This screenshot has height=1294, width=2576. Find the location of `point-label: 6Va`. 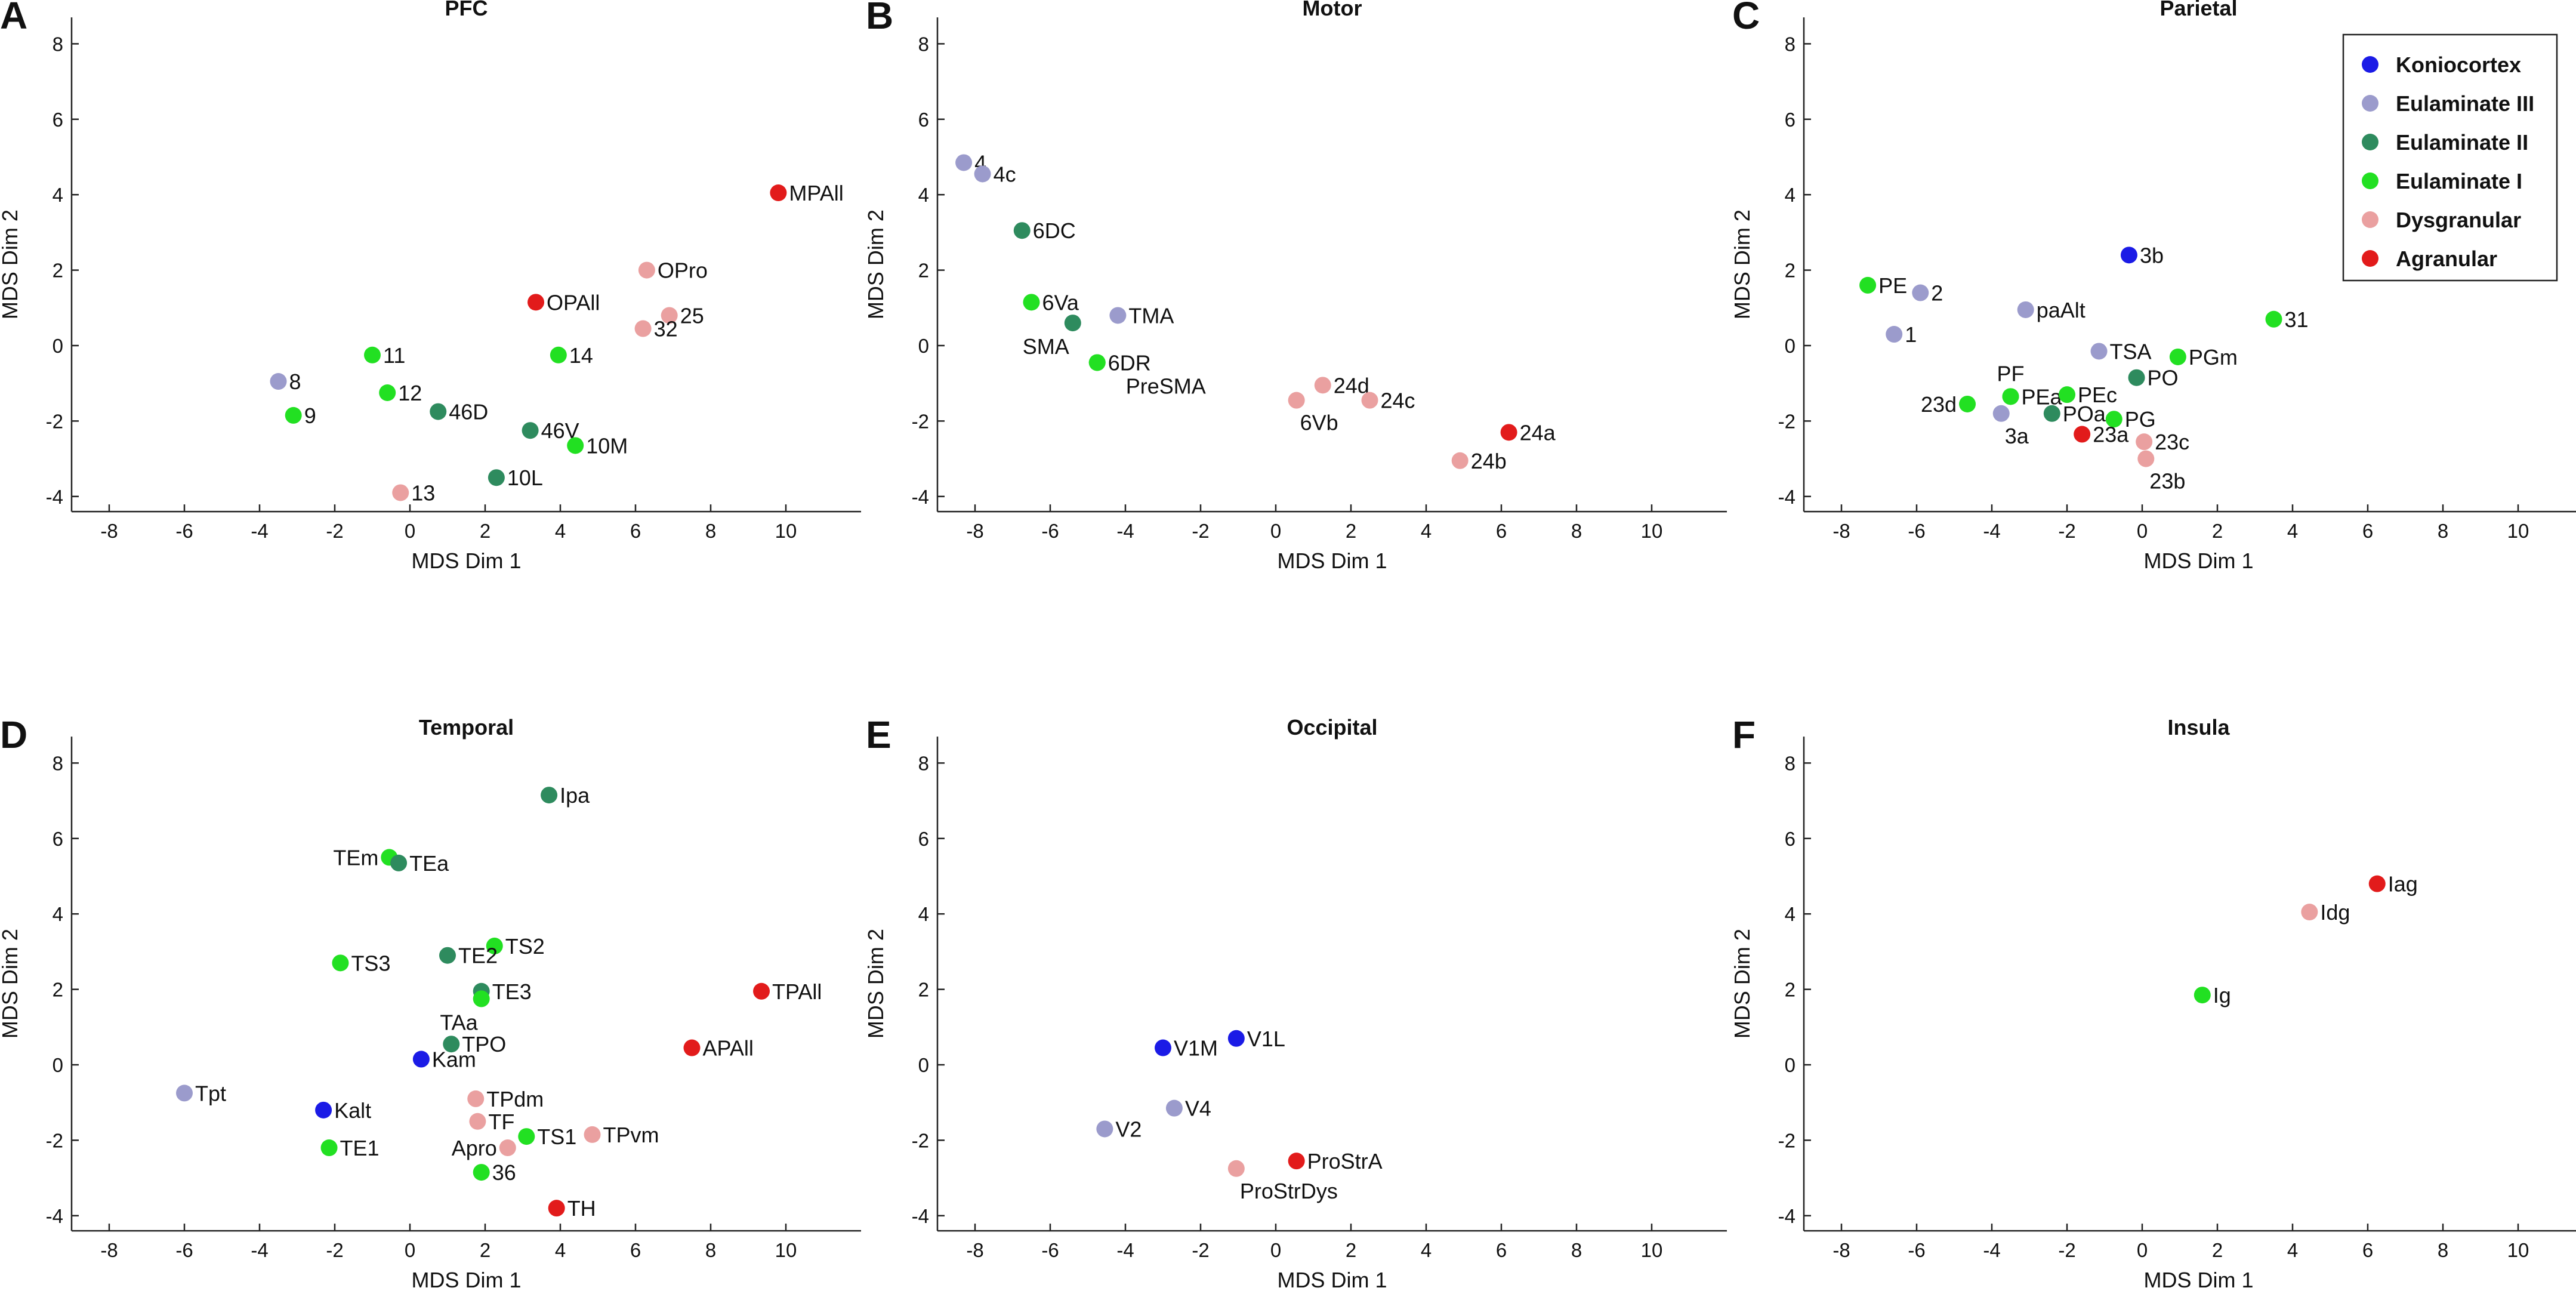

point-label: 6Va is located at coordinates (1060, 302).